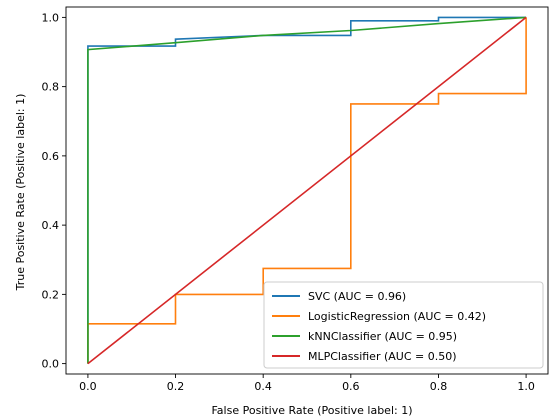 This screenshot has width=550, height=420. Describe the element at coordinates (397, 316) in the screenshot. I see `legend-entry-1: LogisticRegression (AUC = 0.42)` at that location.